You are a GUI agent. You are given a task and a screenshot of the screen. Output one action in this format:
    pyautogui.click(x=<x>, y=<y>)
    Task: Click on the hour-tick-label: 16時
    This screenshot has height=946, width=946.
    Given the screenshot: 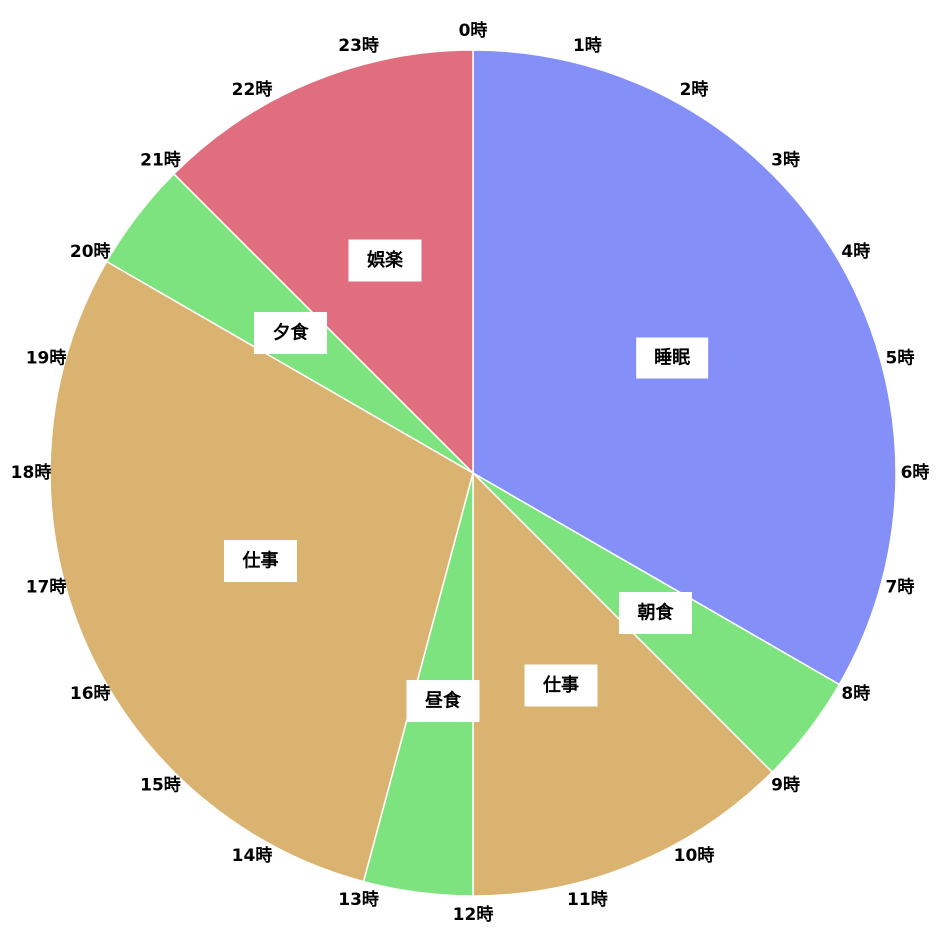 What is the action you would take?
    pyautogui.click(x=90, y=693)
    